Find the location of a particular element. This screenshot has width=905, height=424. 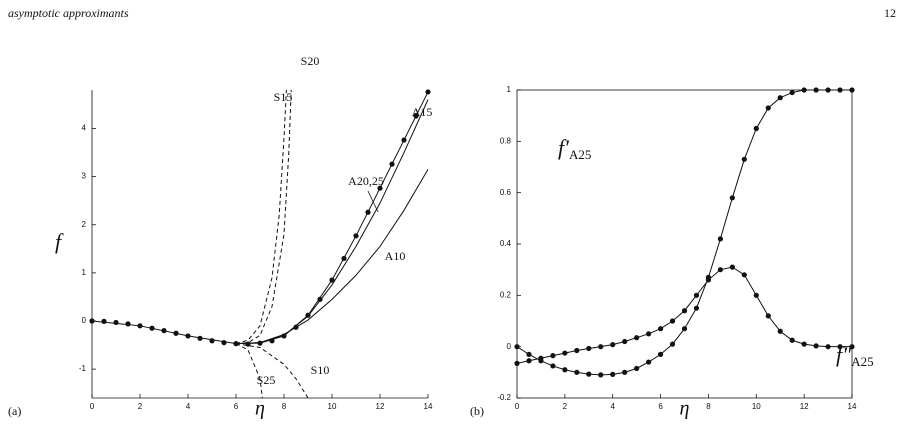

running-title: asymptotic approximants is located at coordinates (68, 13).